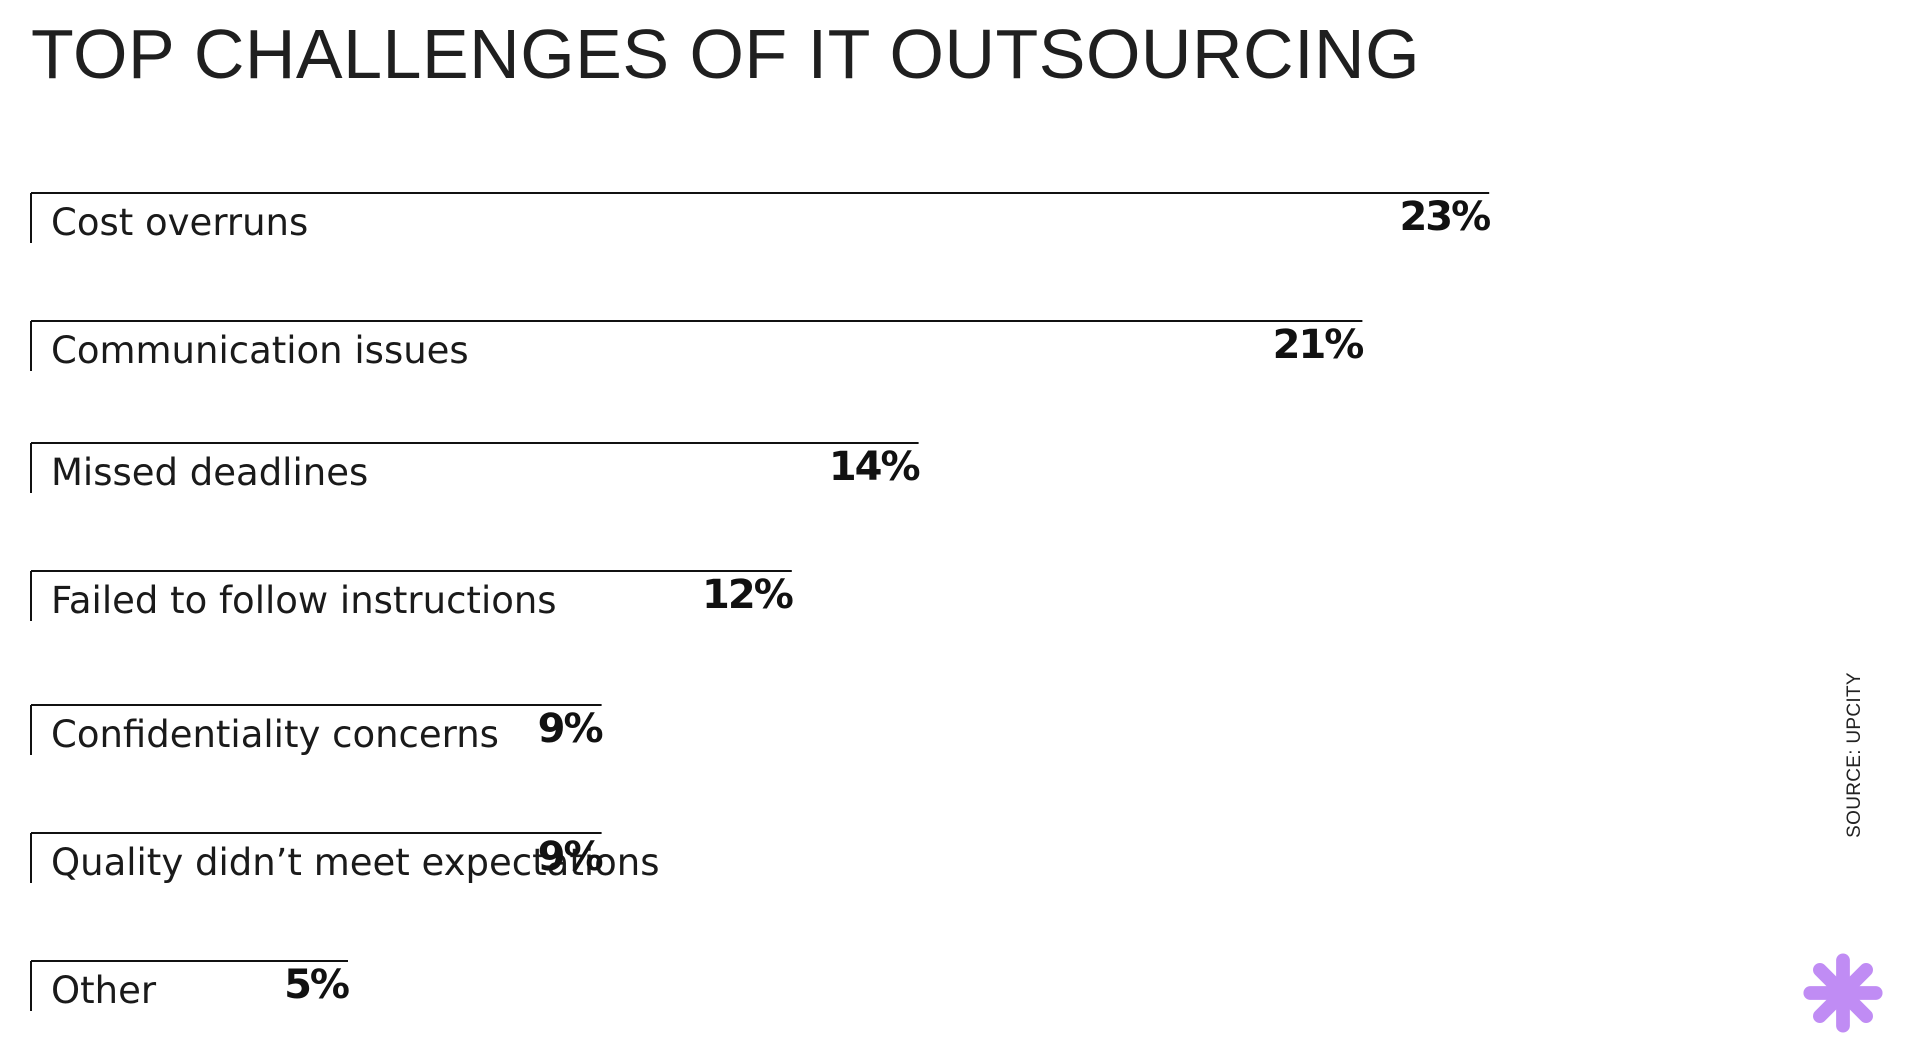  Describe the element at coordinates (316, 985) in the screenshot. I see `value-label: 5%` at that location.